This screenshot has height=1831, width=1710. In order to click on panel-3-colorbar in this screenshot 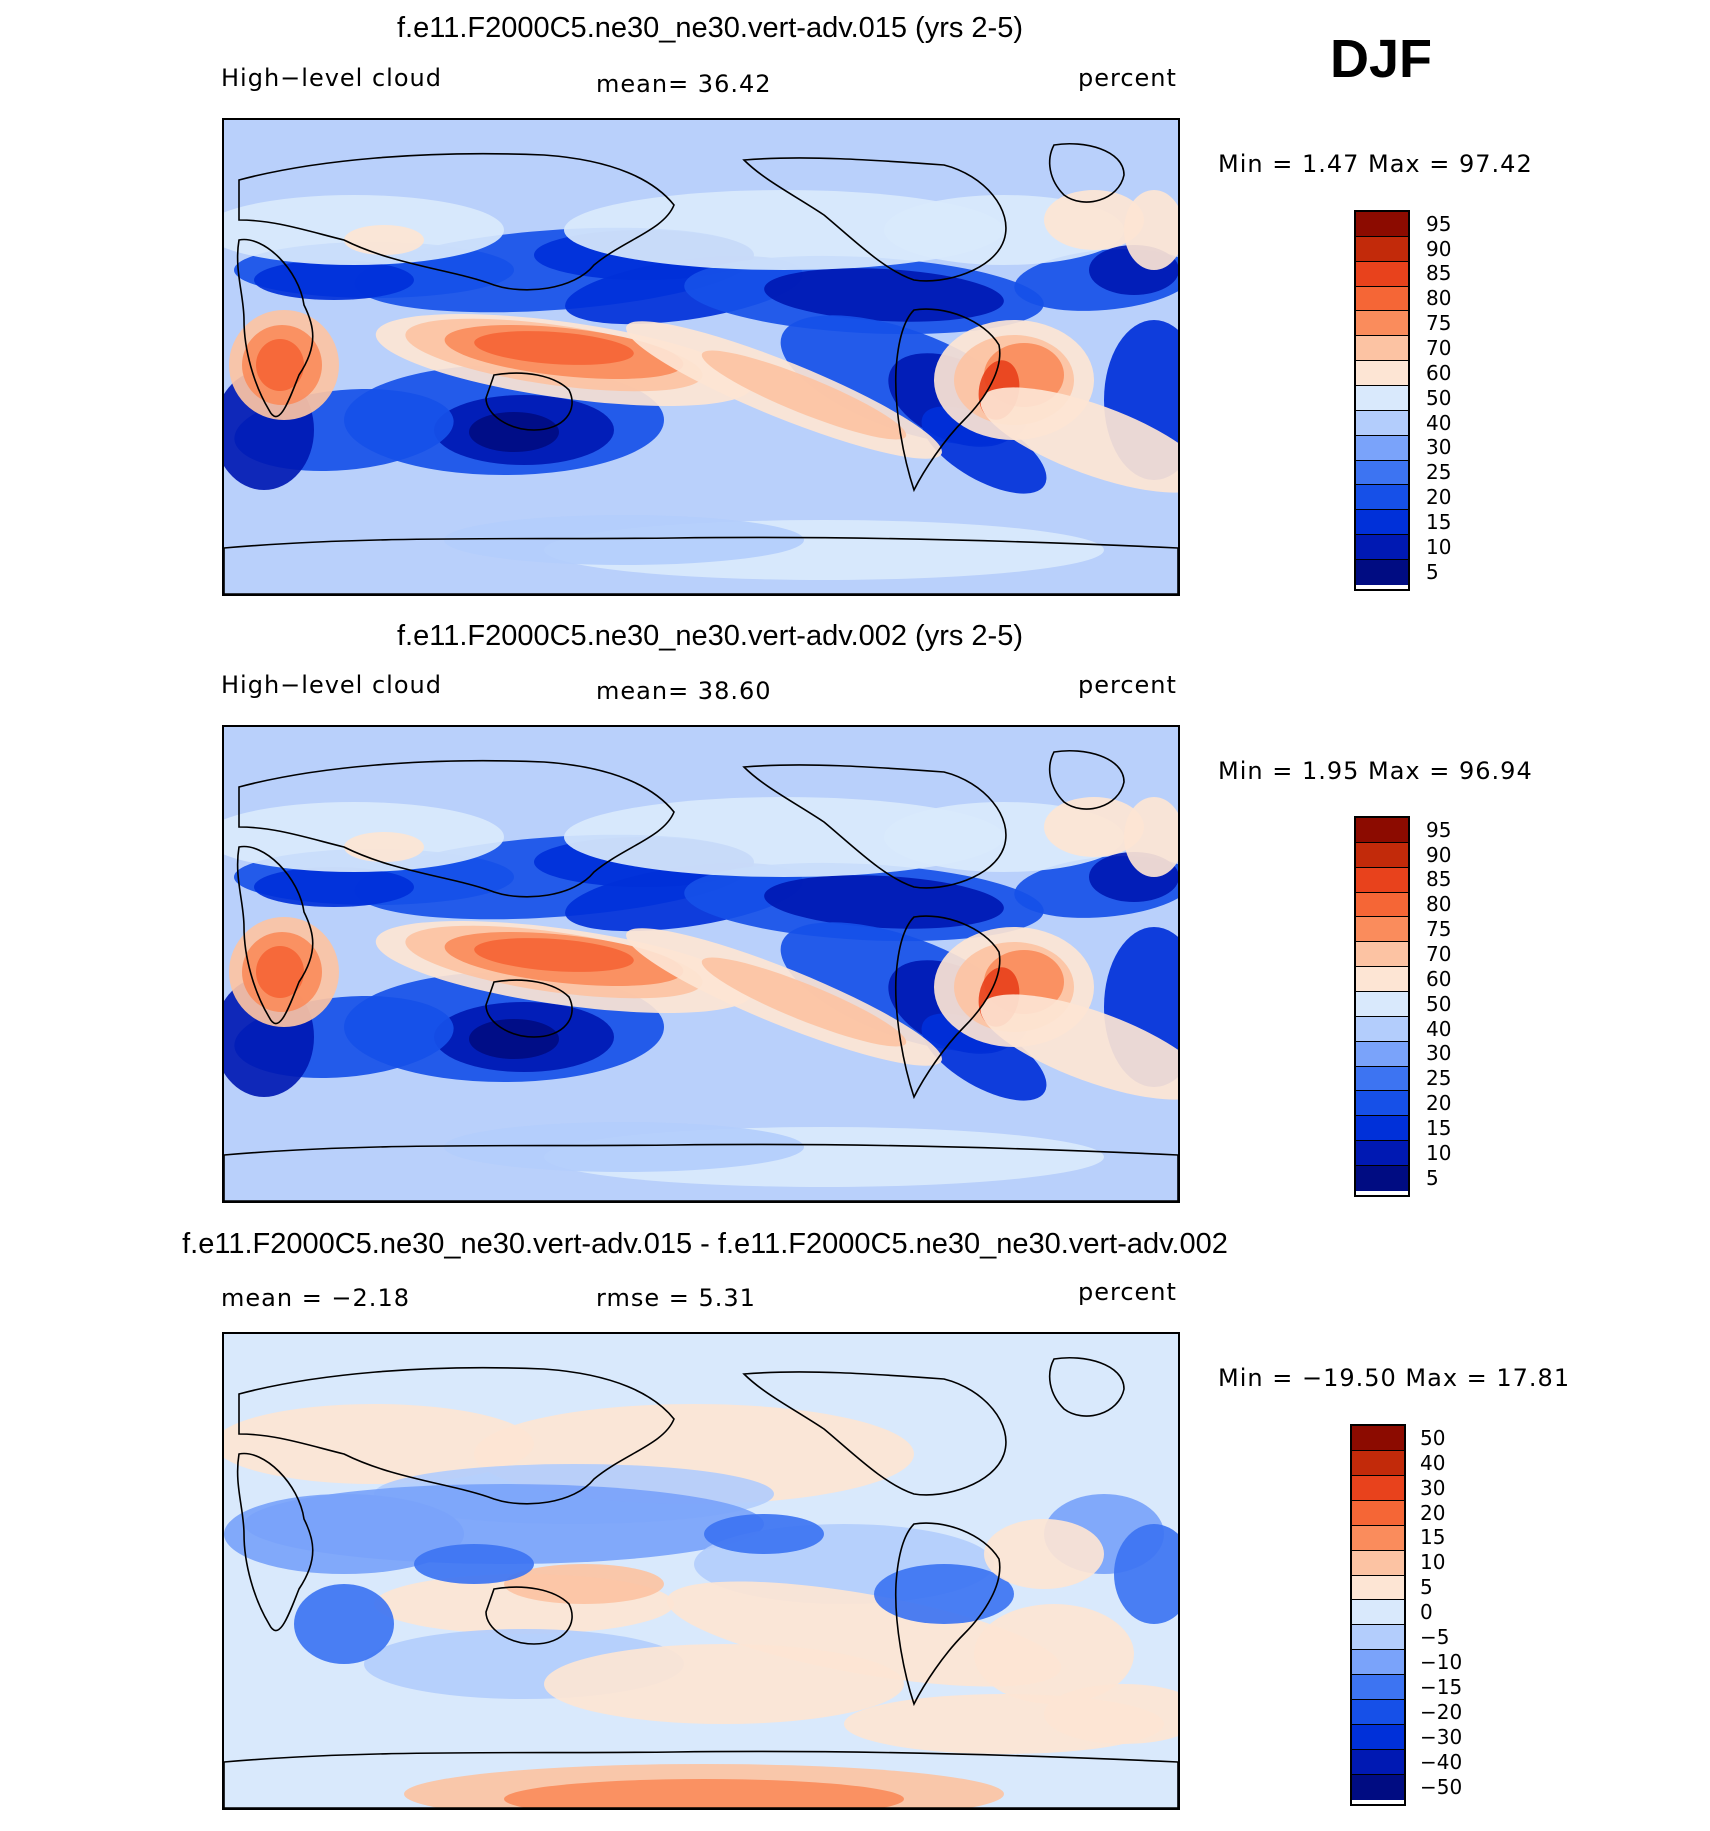, I will do `click(1378, 1615)`.